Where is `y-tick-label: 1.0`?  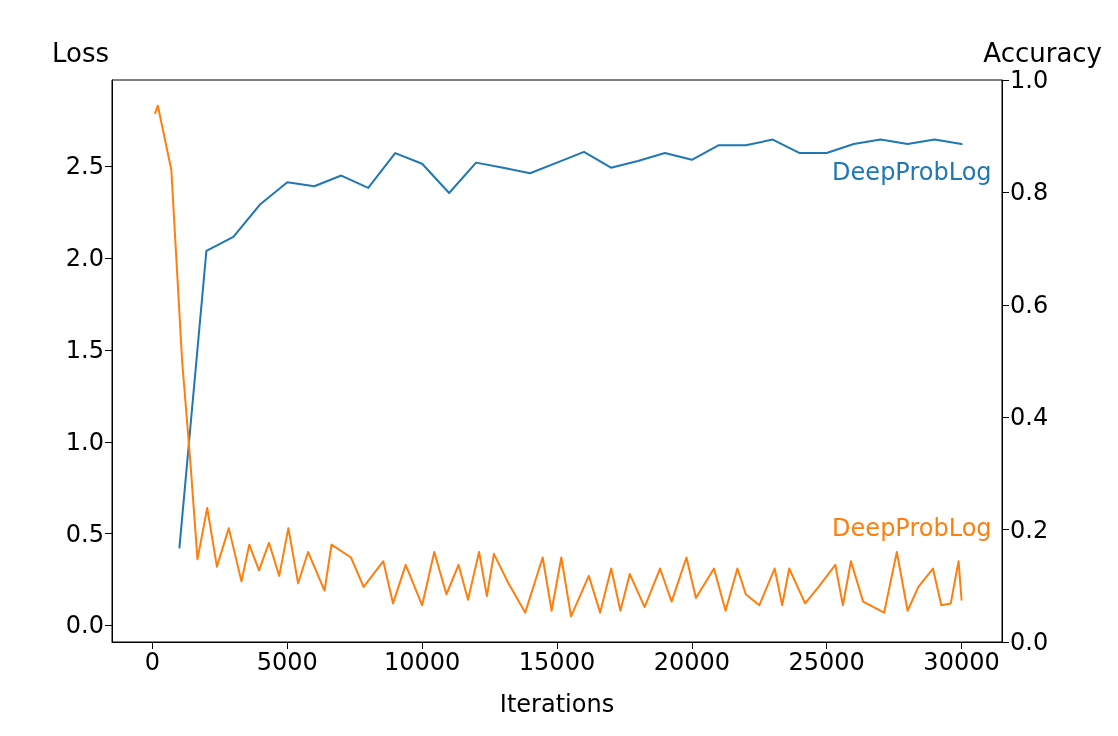
y-tick-label: 1.0 is located at coordinates (84, 441).